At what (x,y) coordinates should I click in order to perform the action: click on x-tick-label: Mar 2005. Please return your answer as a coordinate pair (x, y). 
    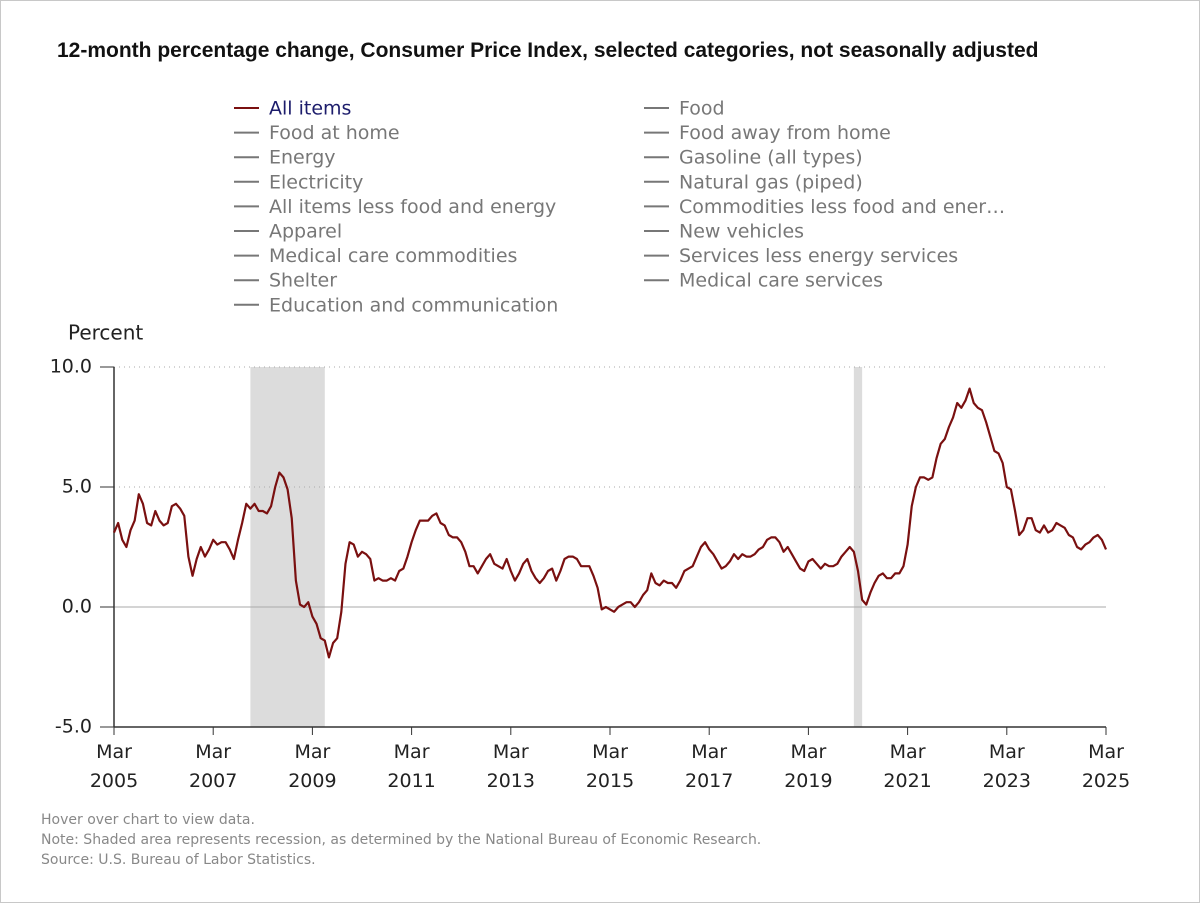
    Looking at the image, I should click on (114, 766).